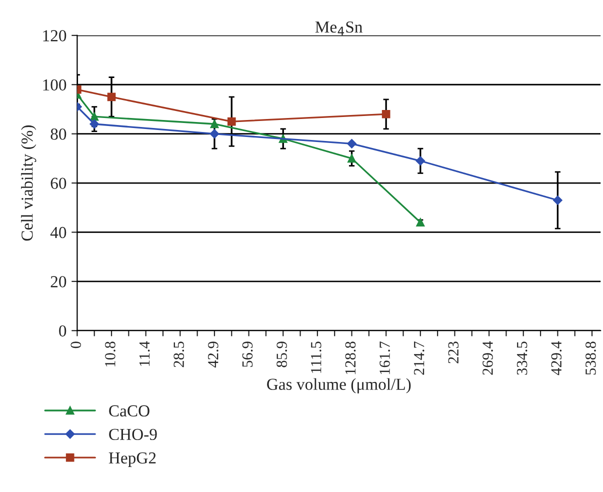 The image size is (603, 492). I want to click on x-tick-label: 128.8, so click(350, 358).